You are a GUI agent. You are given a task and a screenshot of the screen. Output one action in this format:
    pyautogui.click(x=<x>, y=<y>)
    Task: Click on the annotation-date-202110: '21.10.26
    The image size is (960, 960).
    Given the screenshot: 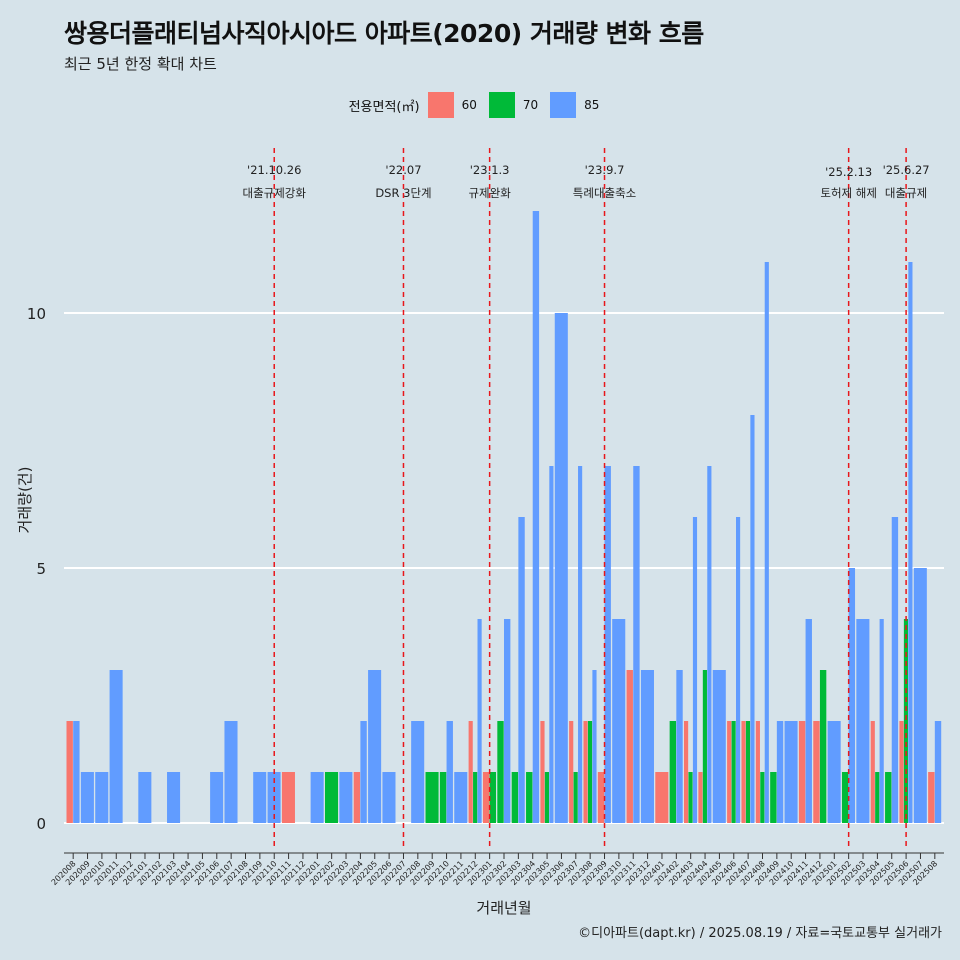 What is the action you would take?
    pyautogui.click(x=274, y=170)
    